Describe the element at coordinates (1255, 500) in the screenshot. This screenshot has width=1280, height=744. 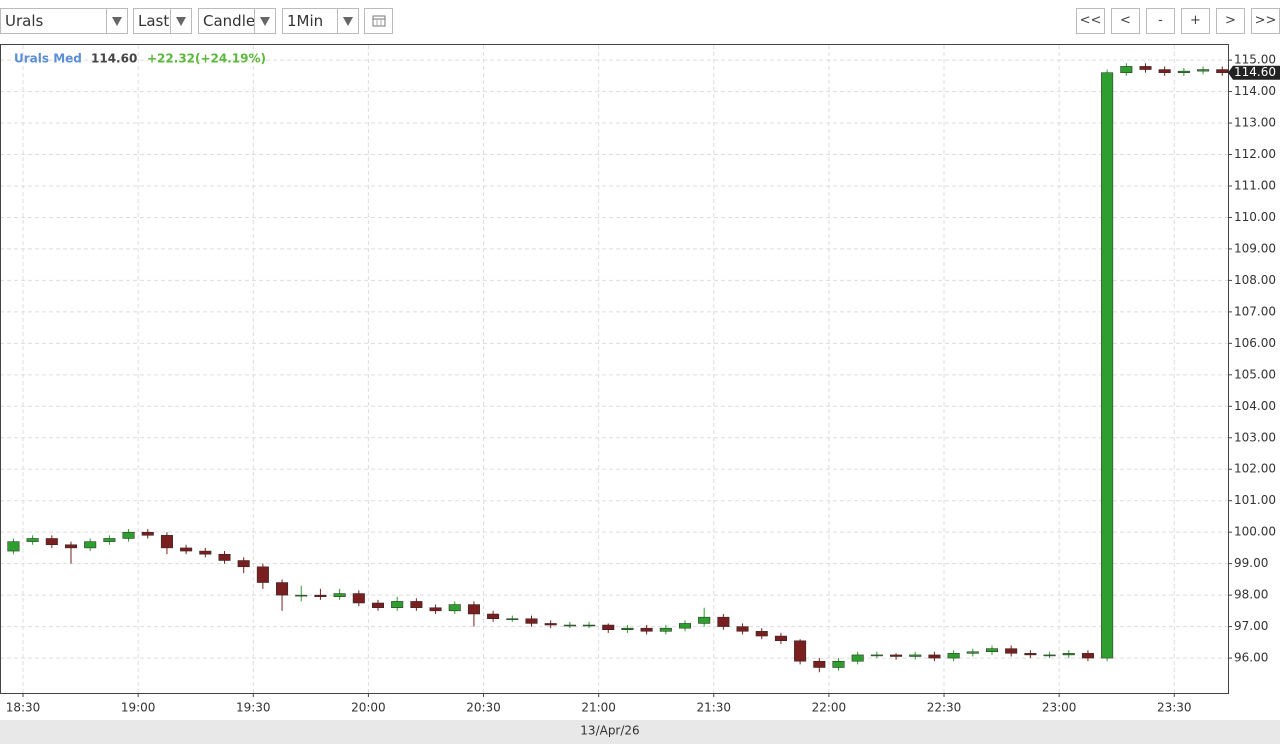
I see `y-tick-label: 101.00` at that location.